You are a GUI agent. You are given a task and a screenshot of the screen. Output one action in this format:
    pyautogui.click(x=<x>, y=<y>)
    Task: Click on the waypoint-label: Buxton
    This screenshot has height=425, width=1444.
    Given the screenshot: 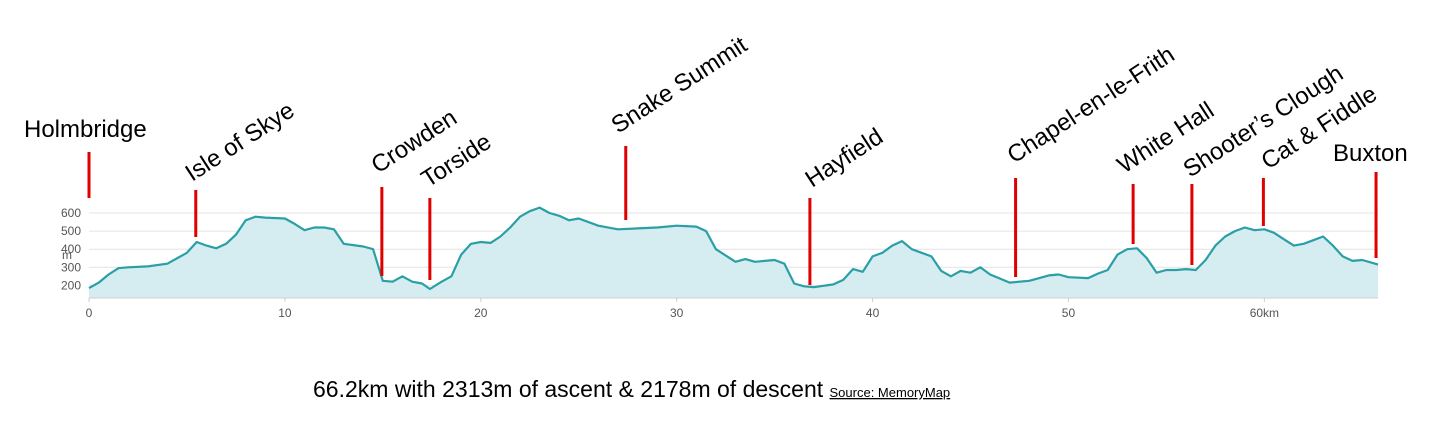 What is the action you would take?
    pyautogui.click(x=1370, y=153)
    